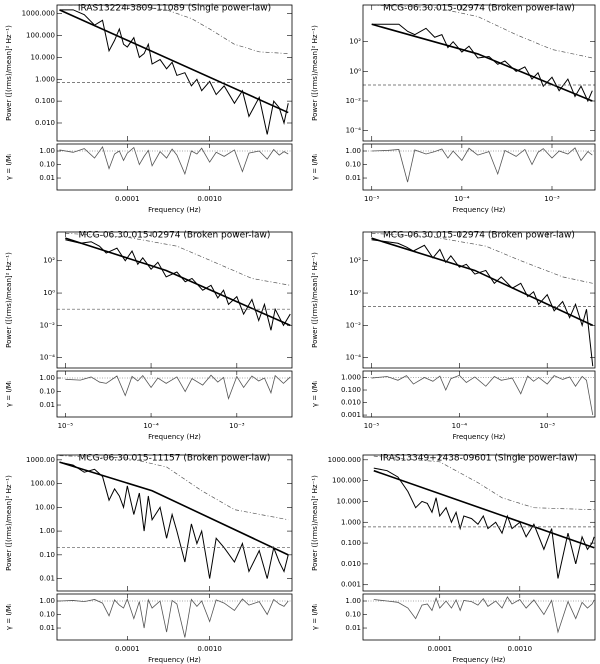  I want to click on y-tick-label: 10.00, so click(45, 507).